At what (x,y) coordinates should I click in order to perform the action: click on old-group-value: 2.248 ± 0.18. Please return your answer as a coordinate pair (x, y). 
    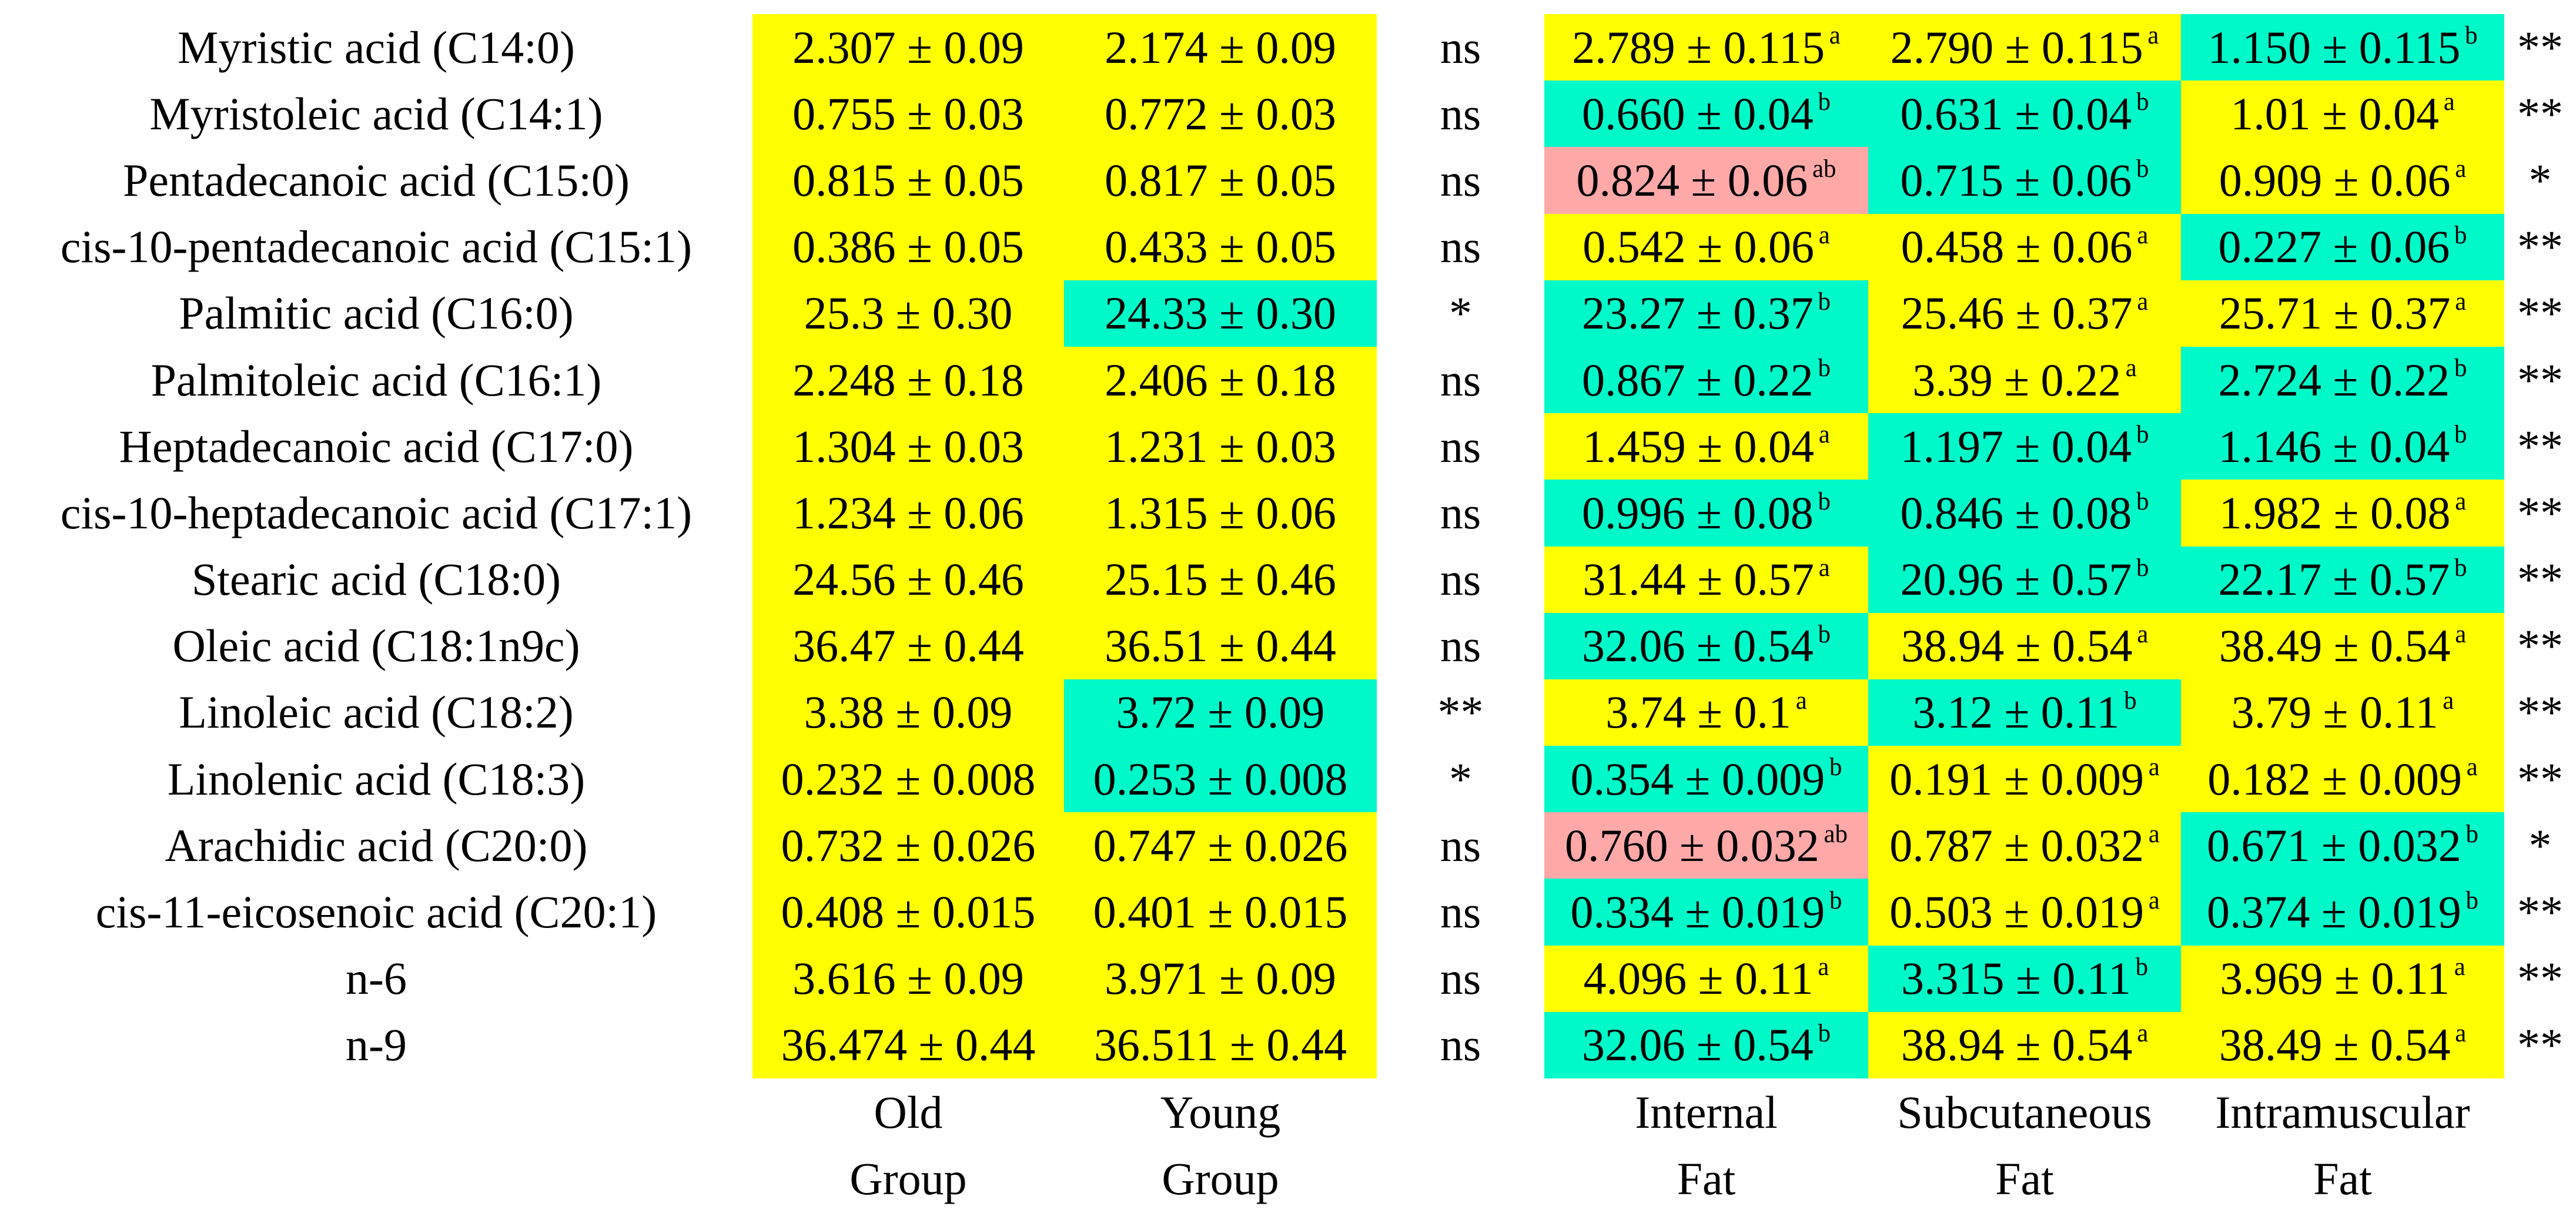
    Looking at the image, I should click on (908, 380).